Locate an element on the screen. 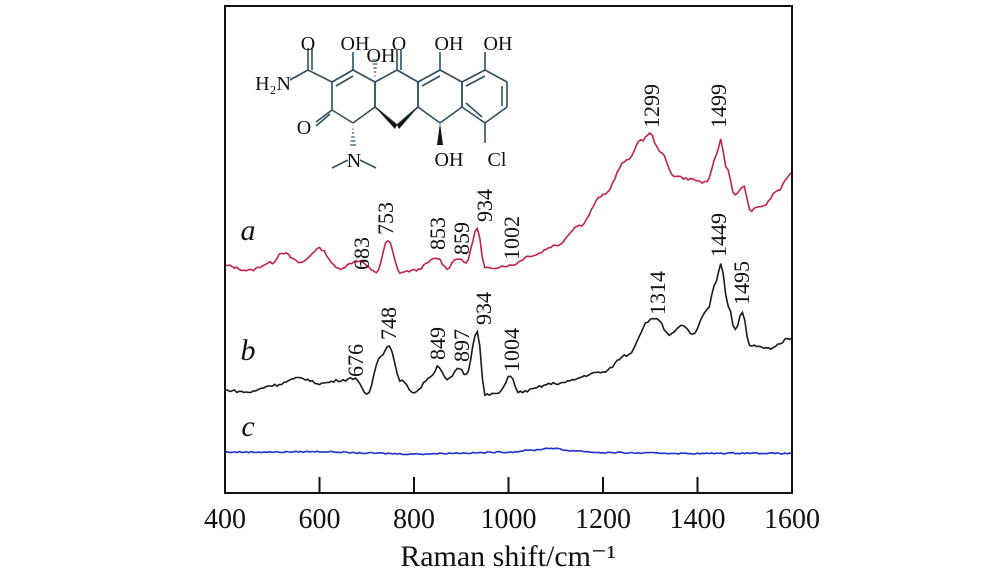  peak-label: 683 is located at coordinates (361, 253).